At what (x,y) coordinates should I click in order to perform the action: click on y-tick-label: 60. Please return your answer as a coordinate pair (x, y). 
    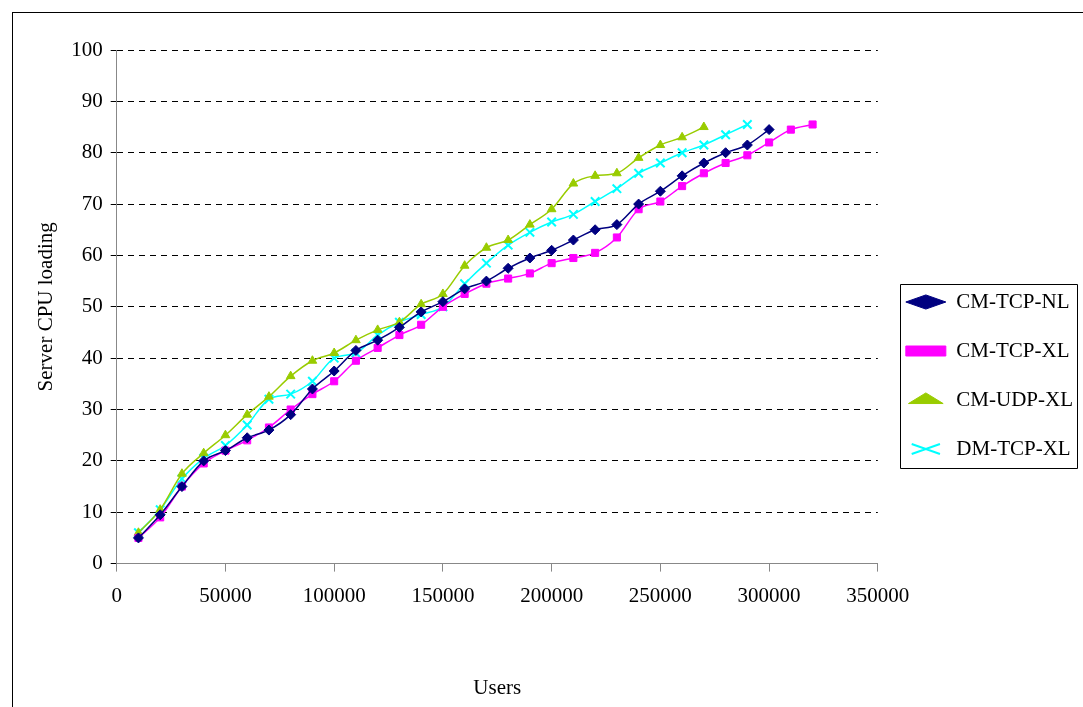
    Looking at the image, I should click on (92, 253).